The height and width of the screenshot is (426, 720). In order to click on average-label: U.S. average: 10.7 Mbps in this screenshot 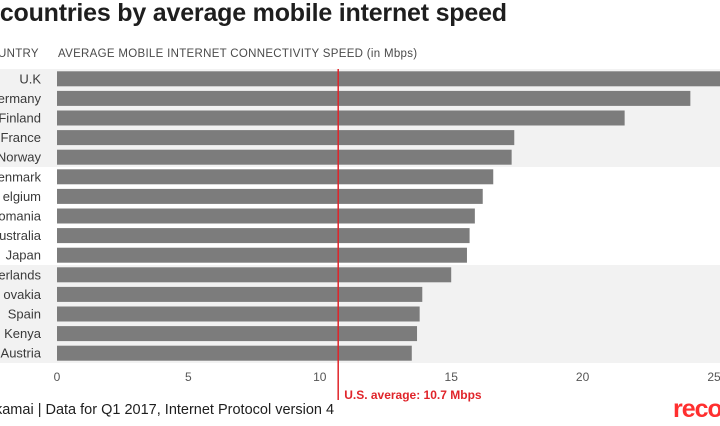, I will do `click(413, 395)`.